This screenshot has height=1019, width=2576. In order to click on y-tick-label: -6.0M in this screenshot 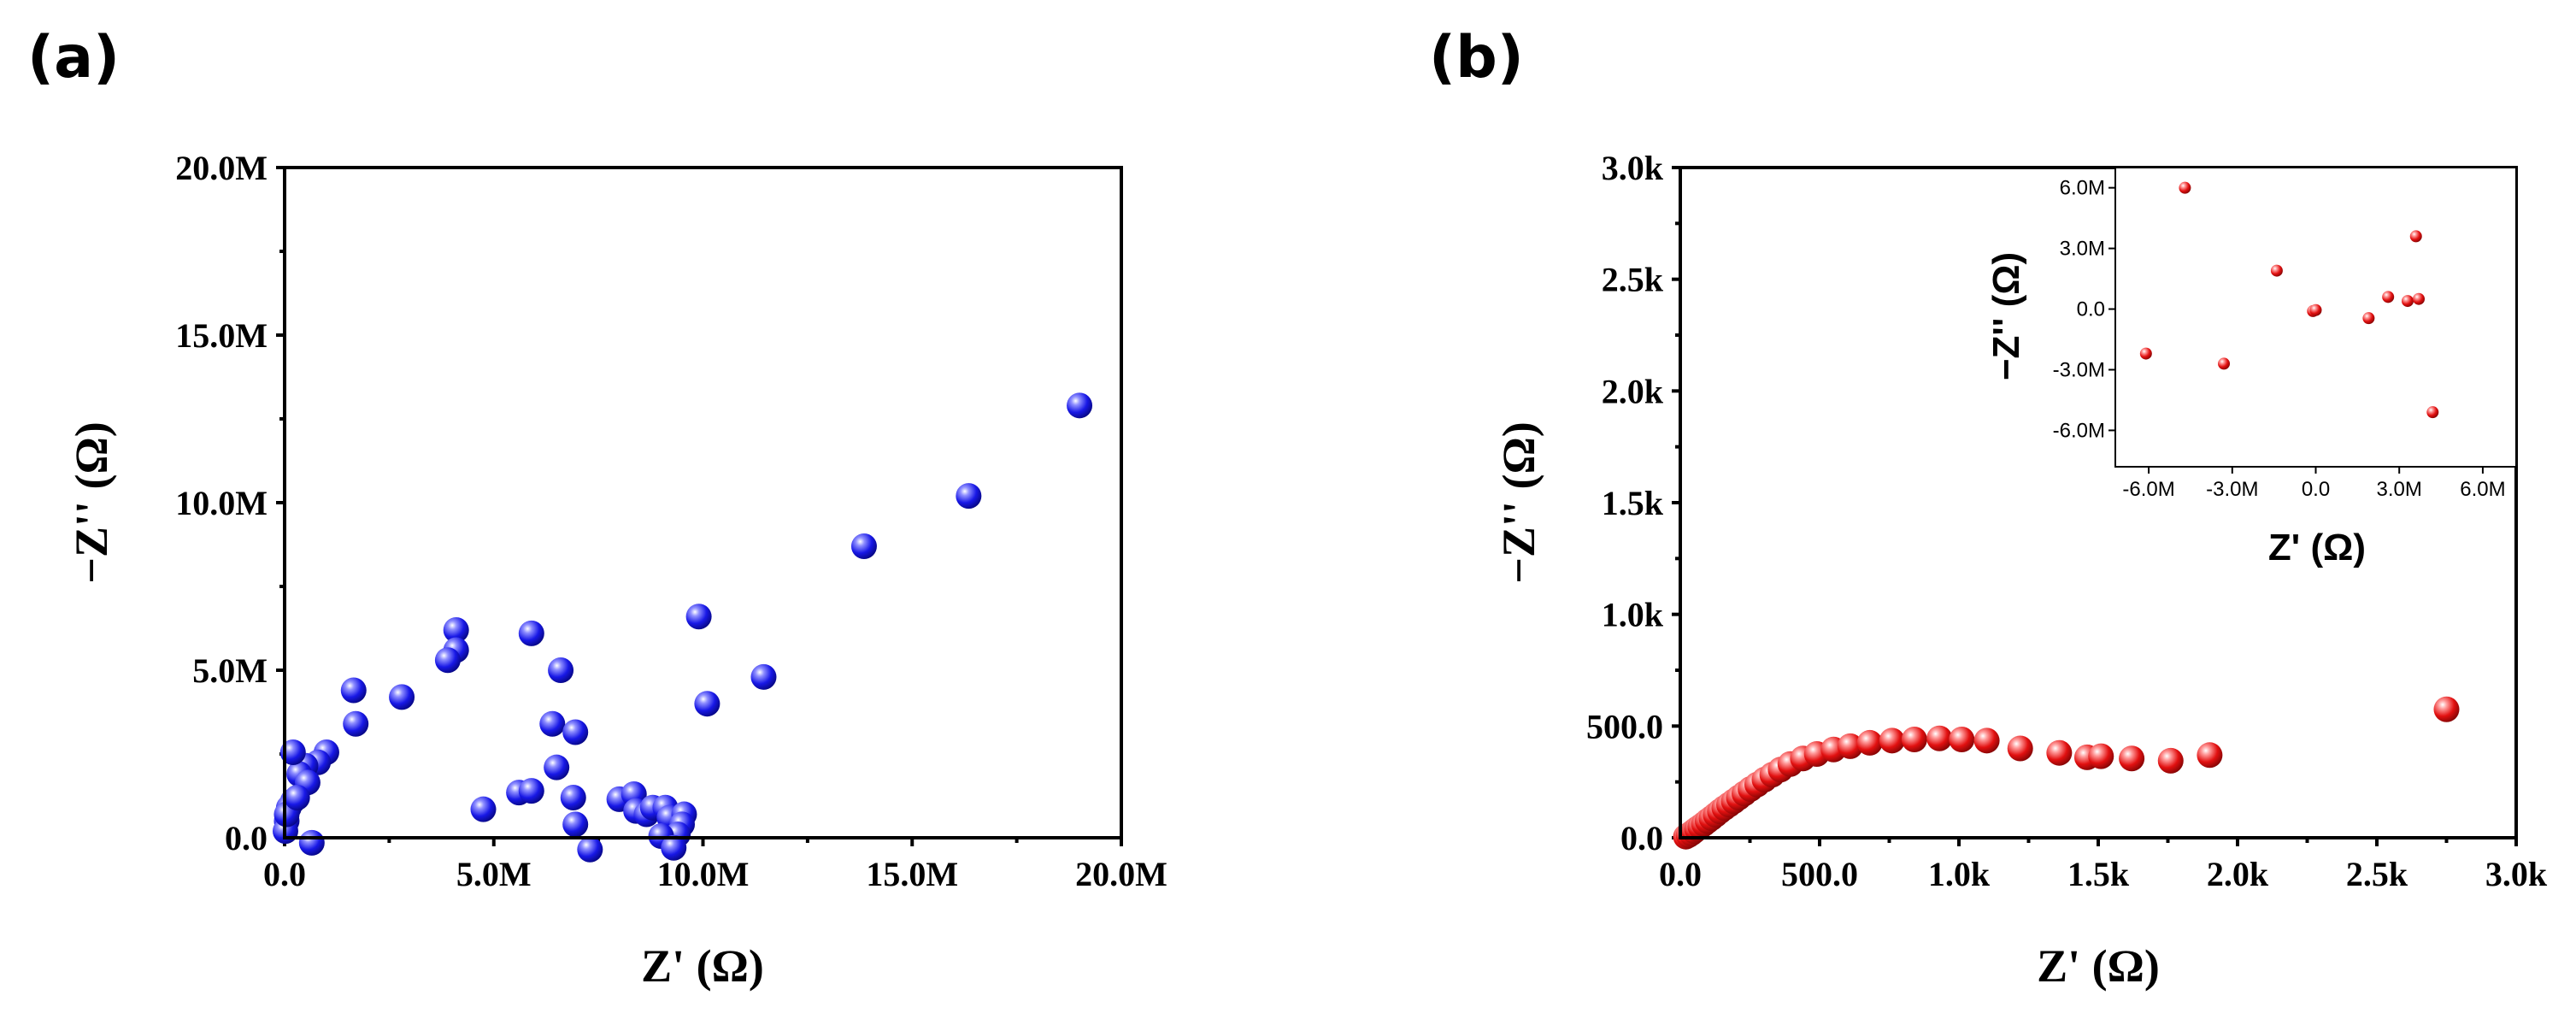, I will do `click(2079, 430)`.